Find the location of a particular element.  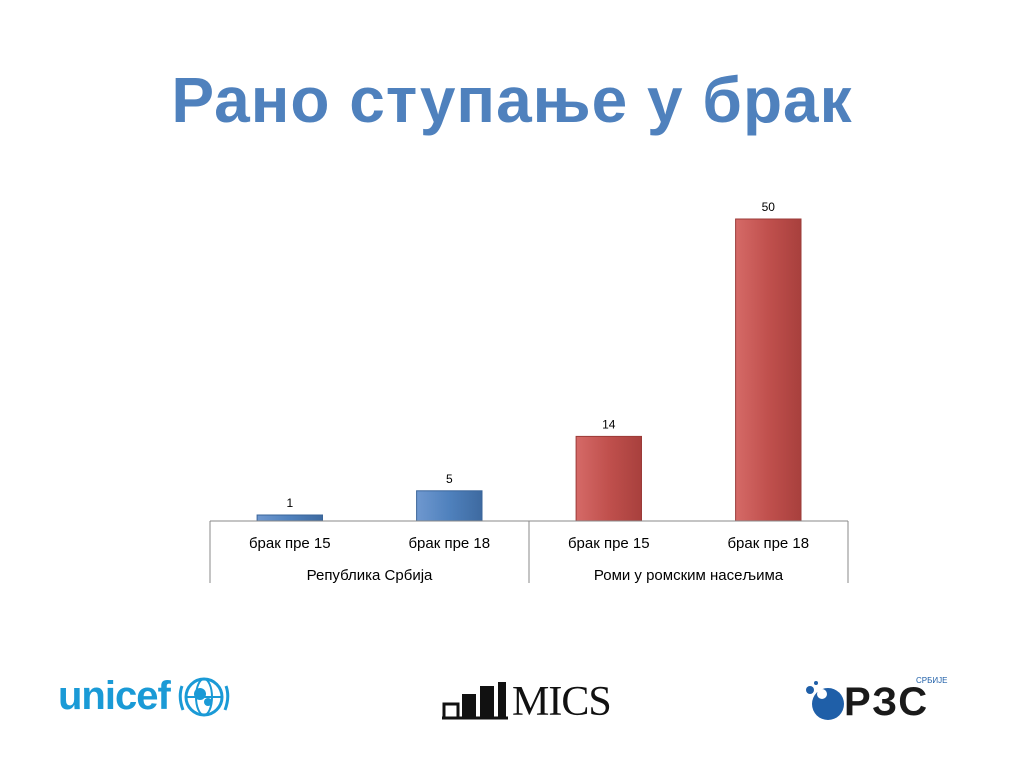

data-label: 5 is located at coordinates (449, 479).